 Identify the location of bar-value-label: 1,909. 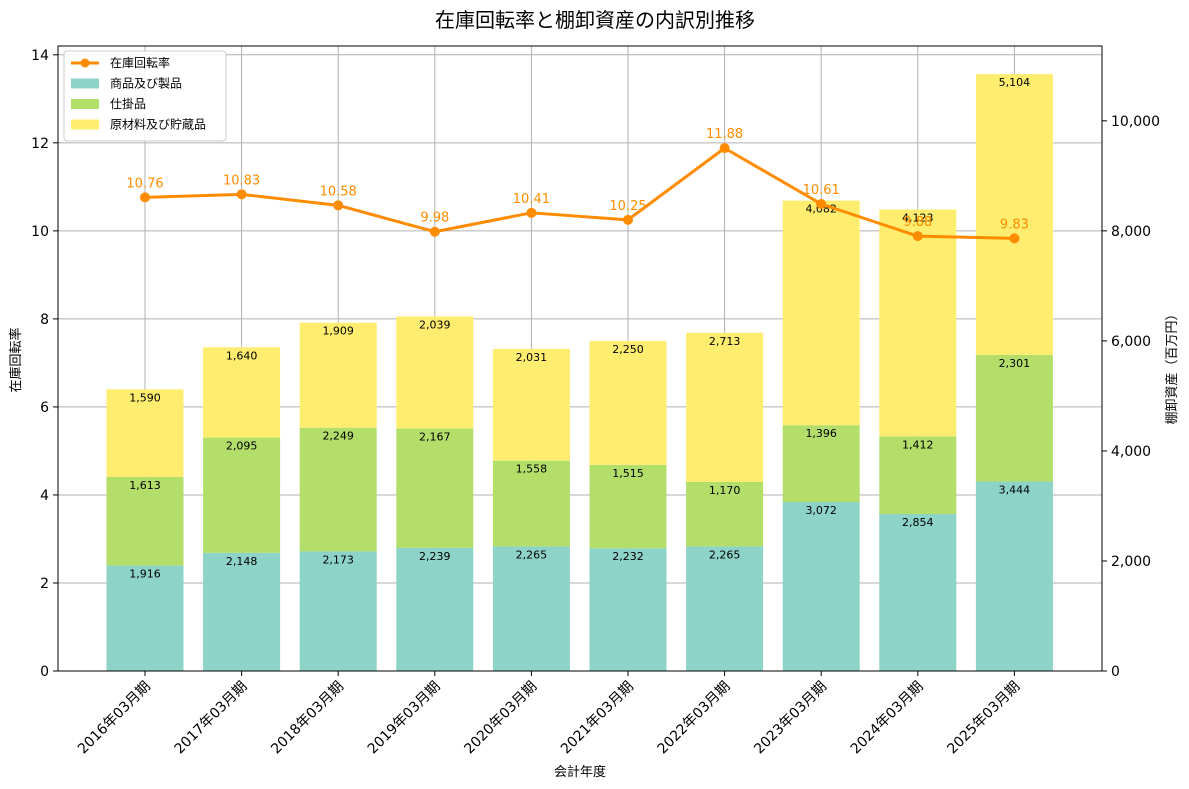
(338, 331).